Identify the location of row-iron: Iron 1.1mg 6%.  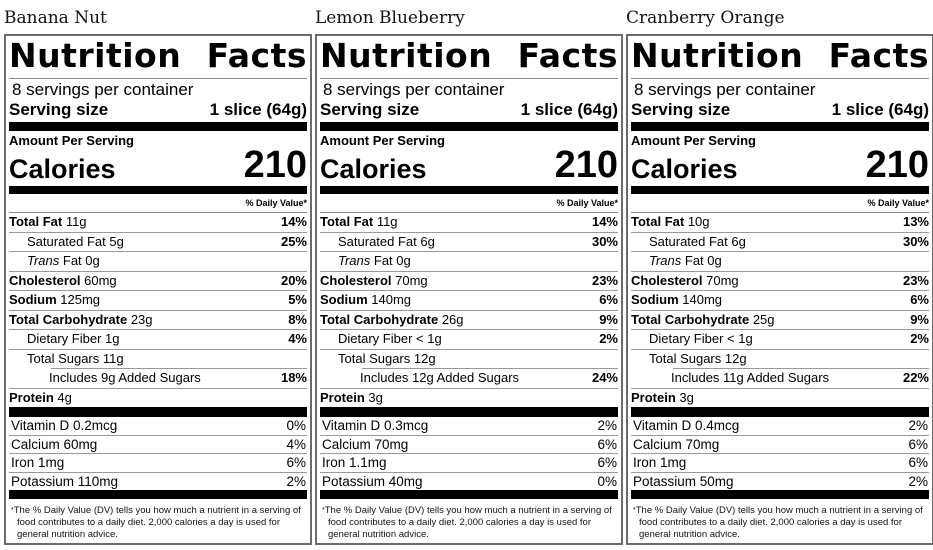
(469, 463).